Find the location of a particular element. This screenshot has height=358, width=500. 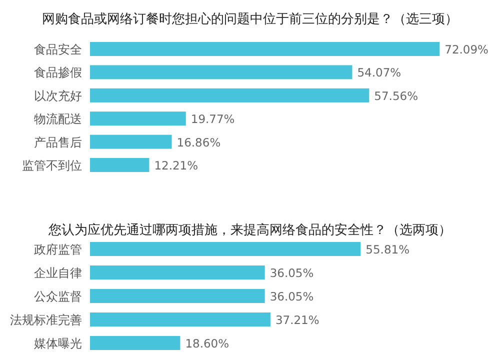

y-tick-label: 政府监管 is located at coordinates (58, 249).